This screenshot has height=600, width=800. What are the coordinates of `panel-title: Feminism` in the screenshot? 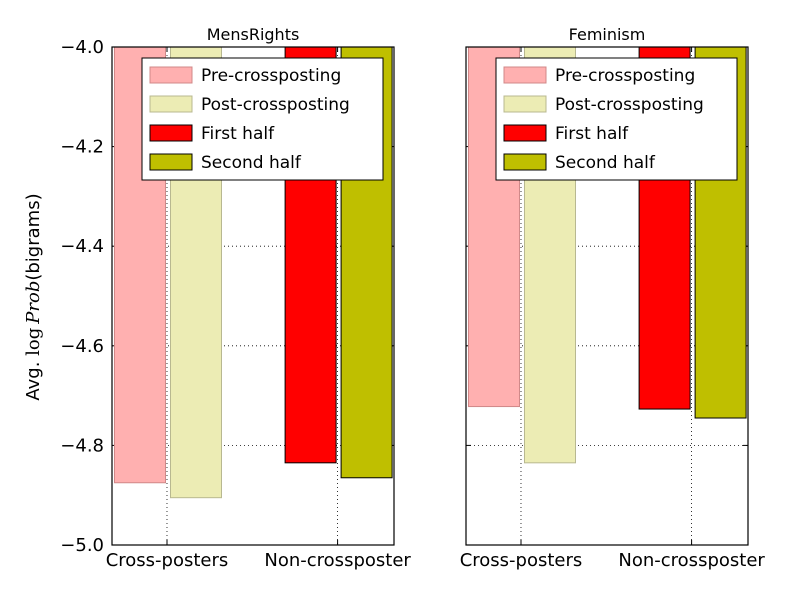 It's located at (607, 34).